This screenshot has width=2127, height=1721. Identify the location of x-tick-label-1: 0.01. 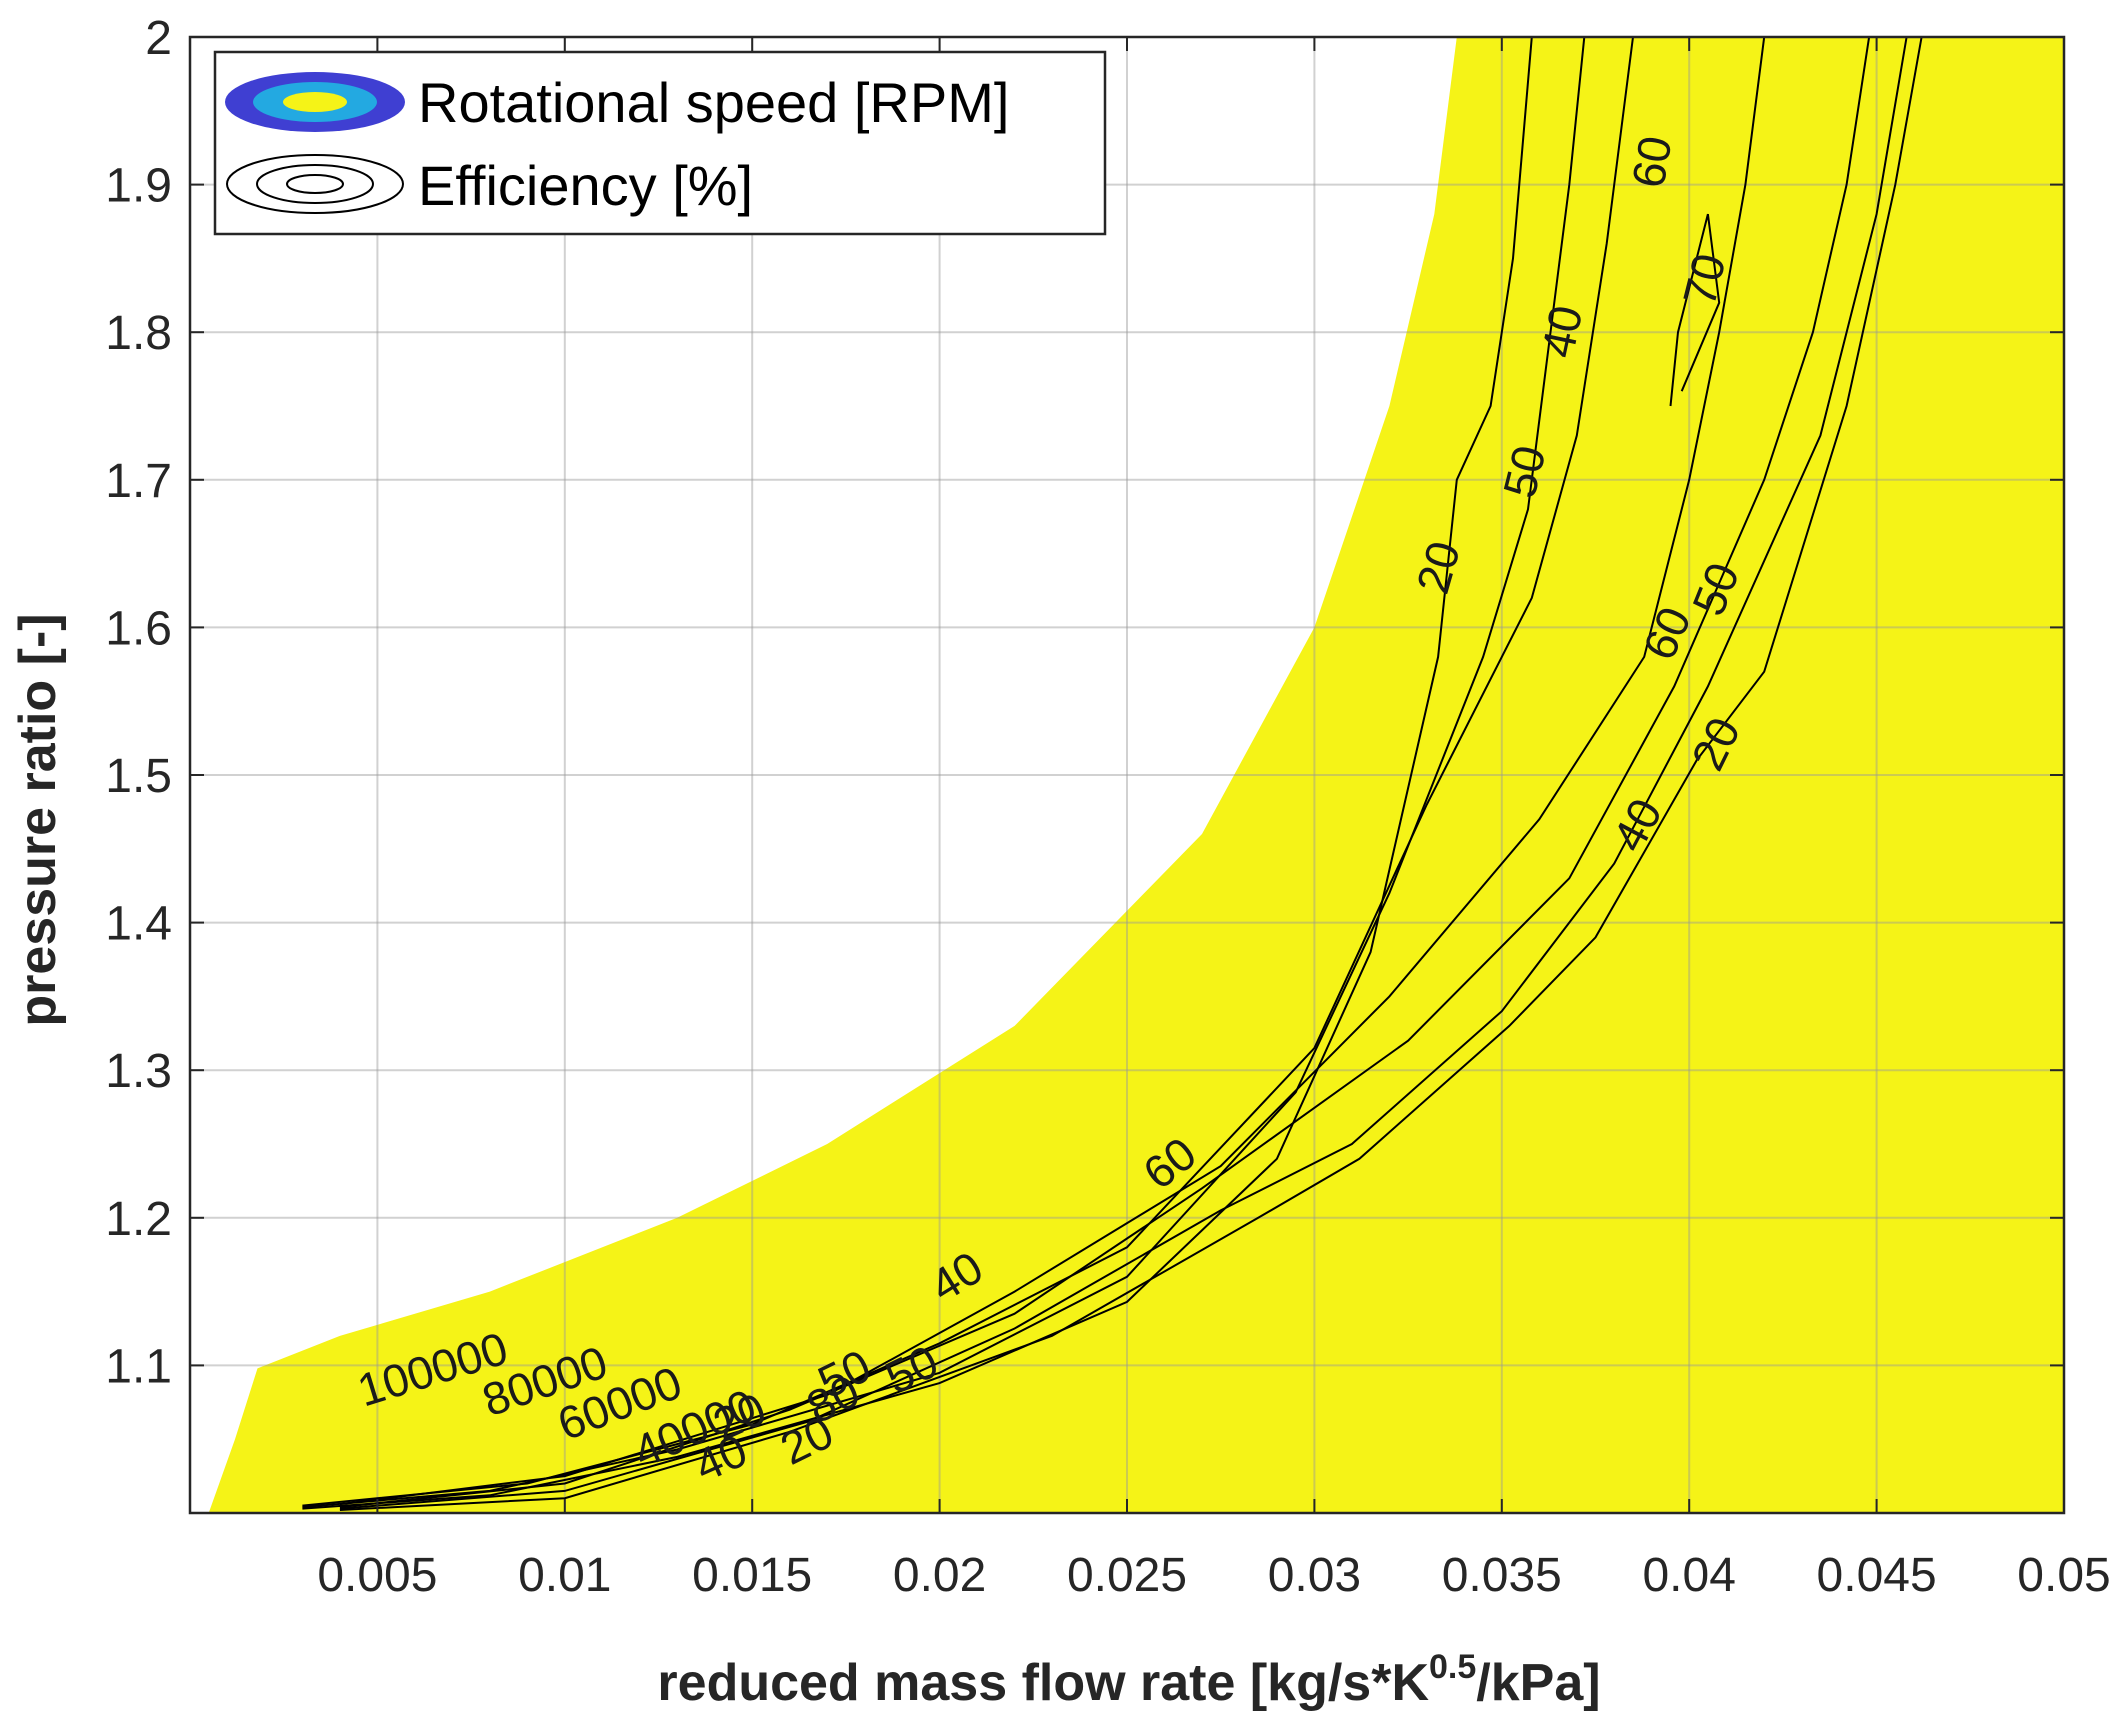
(564, 1575).